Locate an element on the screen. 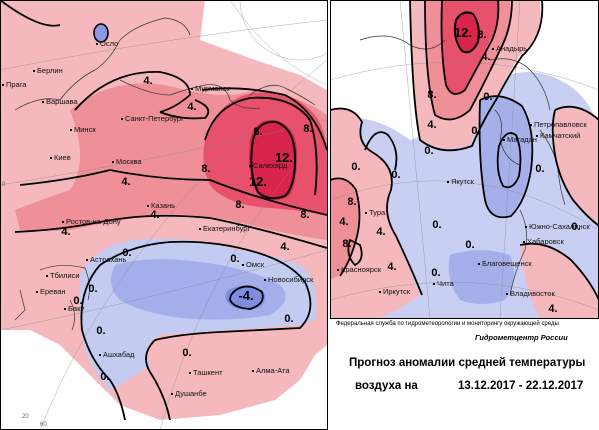 The width and height of the screenshot is (599, 430). left-city-label: Душанбе is located at coordinates (191, 393).